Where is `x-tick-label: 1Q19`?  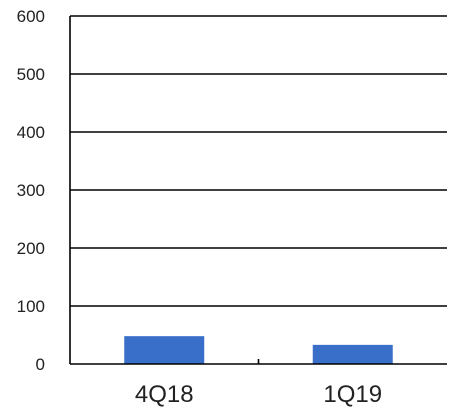
x-tick-label: 1Q19 is located at coordinates (352, 394).